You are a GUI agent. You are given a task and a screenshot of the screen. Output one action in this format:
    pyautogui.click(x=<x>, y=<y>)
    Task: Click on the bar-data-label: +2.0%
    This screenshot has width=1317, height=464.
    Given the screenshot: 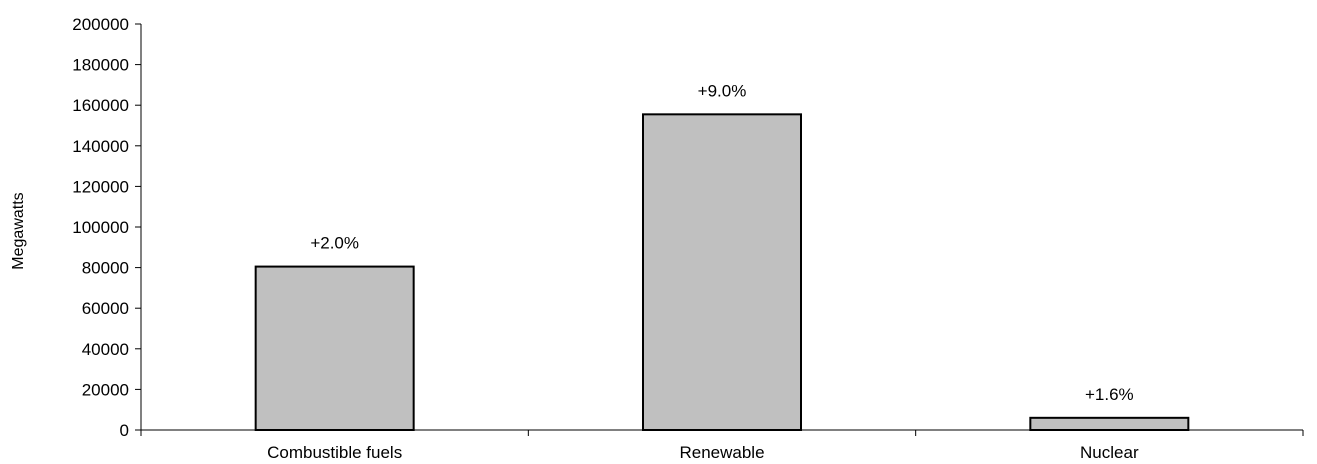 What is the action you would take?
    pyautogui.click(x=334, y=243)
    